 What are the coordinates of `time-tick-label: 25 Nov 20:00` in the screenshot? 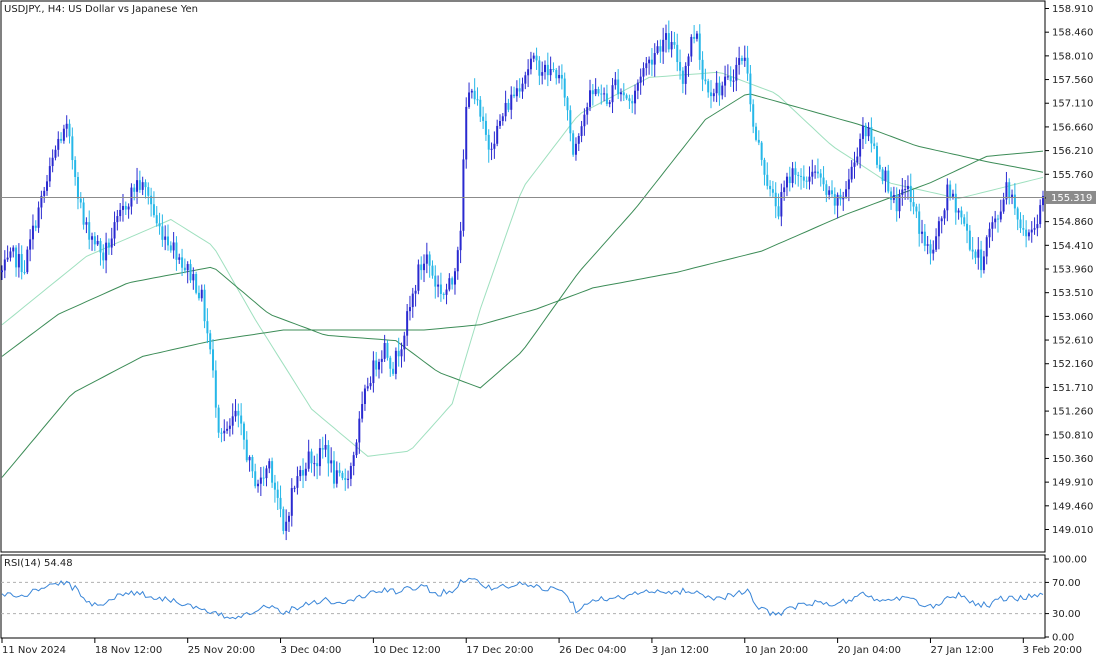 It's located at (221, 650).